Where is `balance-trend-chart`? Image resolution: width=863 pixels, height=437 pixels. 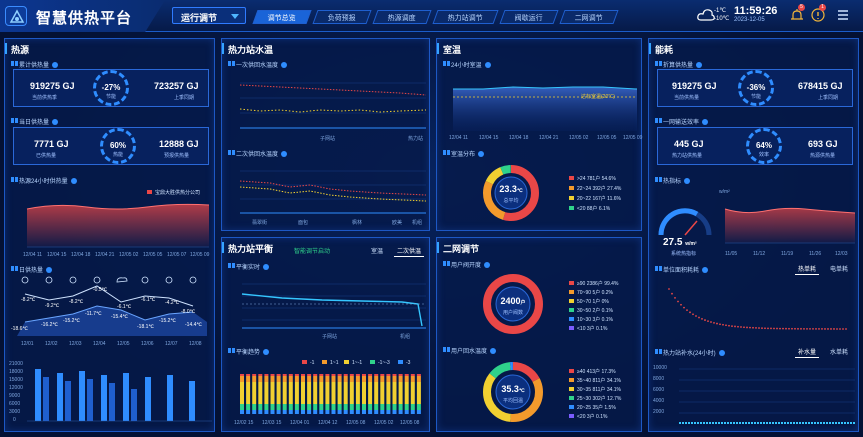
balance-trend-chart is located at coordinates (330, 394).